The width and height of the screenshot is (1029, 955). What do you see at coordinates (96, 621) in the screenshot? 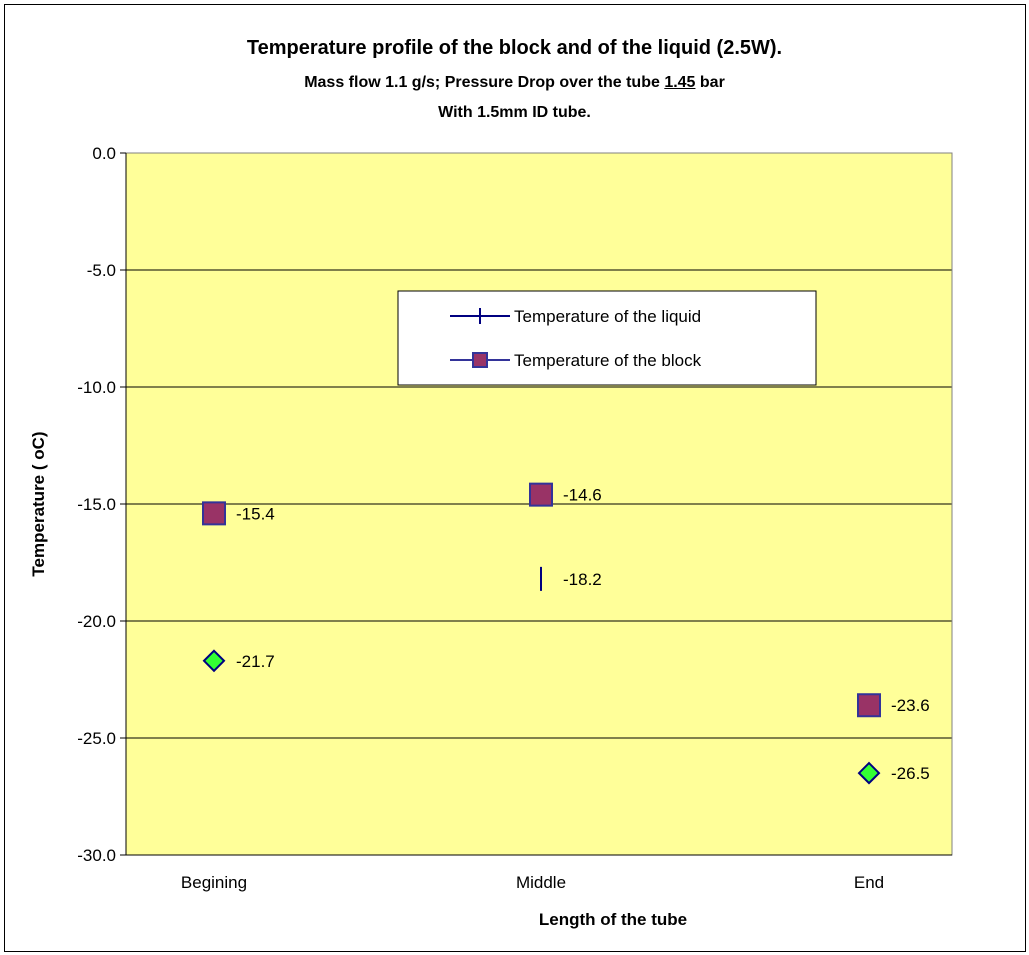
I see `y-tick-label: -20.0` at bounding box center [96, 621].